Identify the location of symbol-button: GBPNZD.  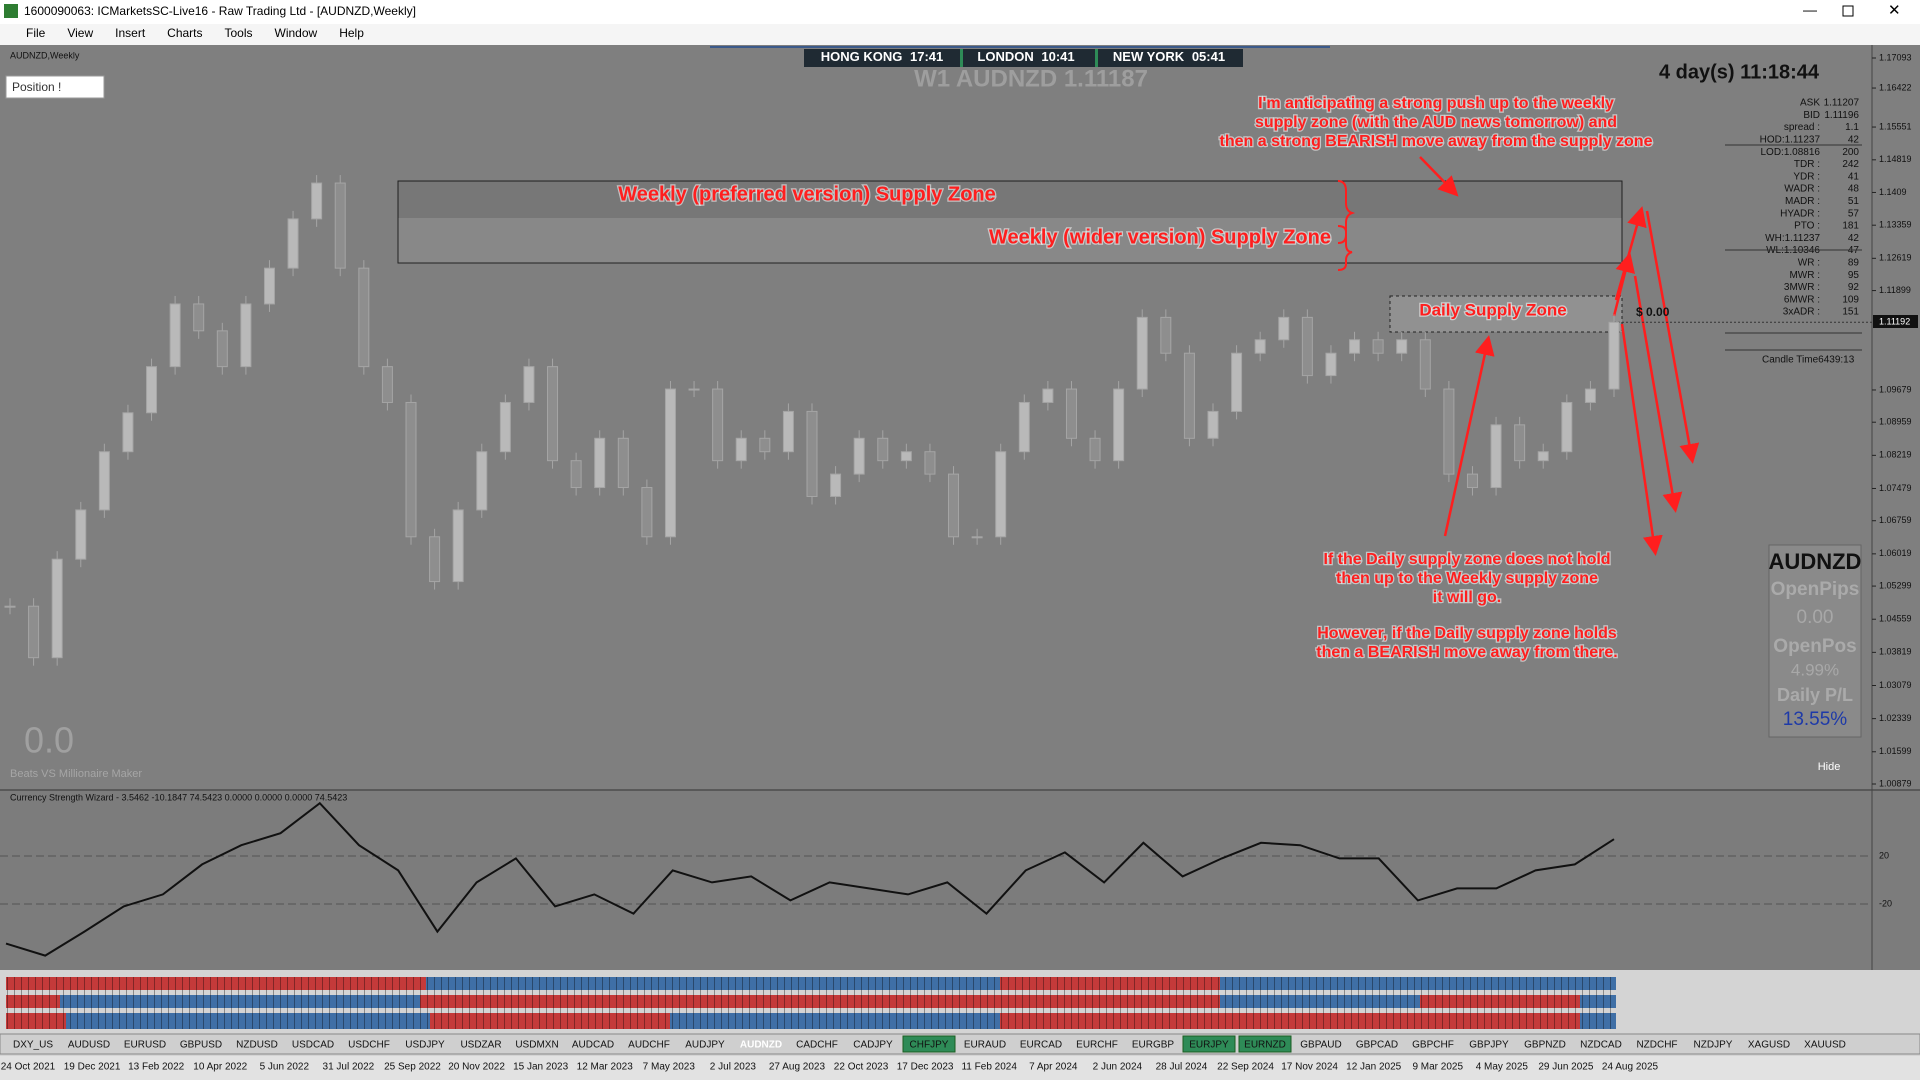
(1545, 1045).